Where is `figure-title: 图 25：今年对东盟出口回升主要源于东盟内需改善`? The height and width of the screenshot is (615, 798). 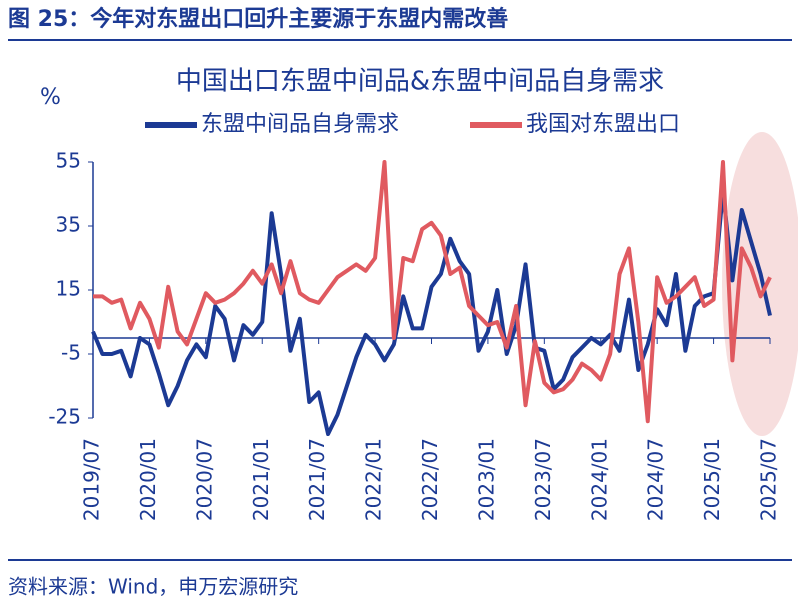
figure-title: 图 25：今年对东盟出口回升主要源于东盟内需改善 is located at coordinates (258, 19).